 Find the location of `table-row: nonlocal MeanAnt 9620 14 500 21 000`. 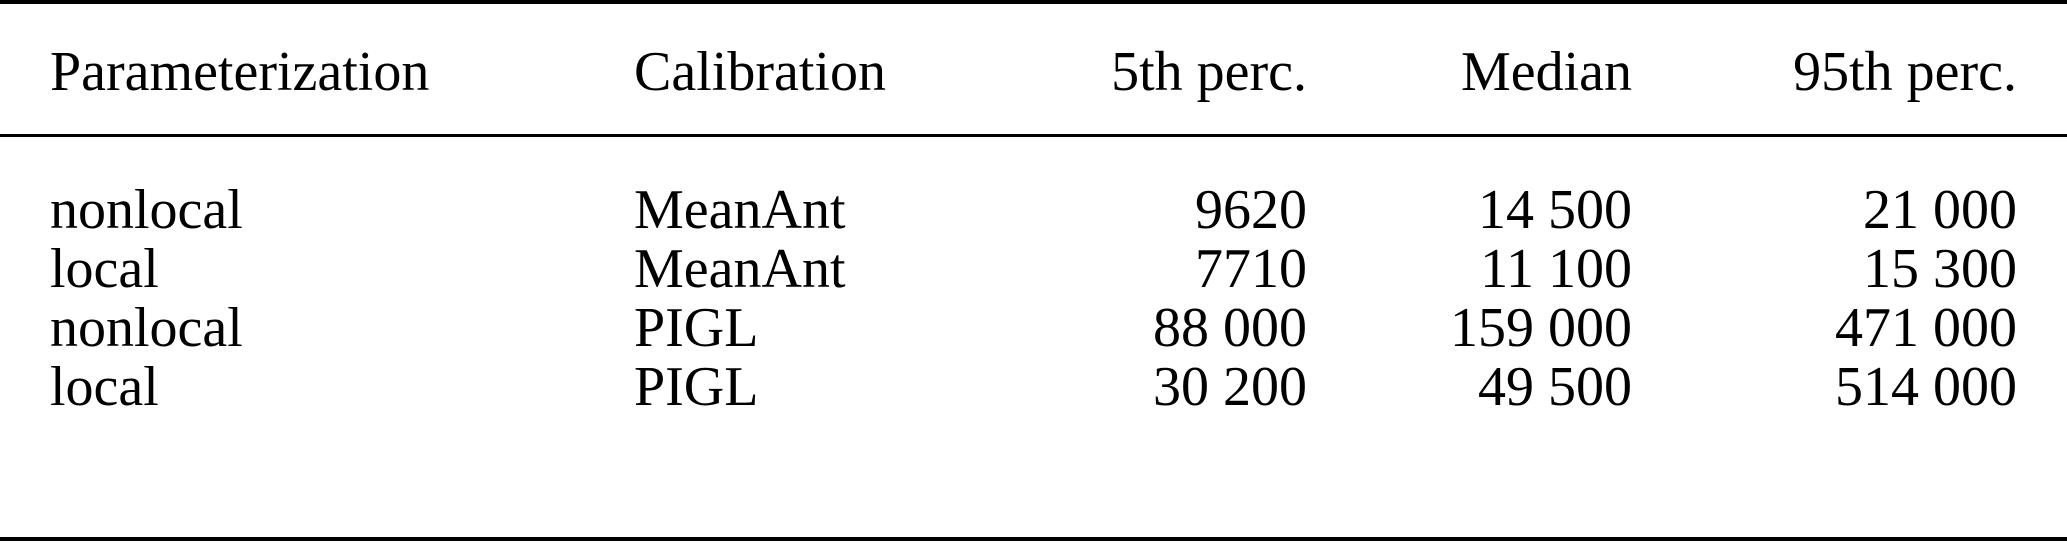

table-row: nonlocal MeanAnt 9620 14 500 21 000 is located at coordinates (1033, 210).